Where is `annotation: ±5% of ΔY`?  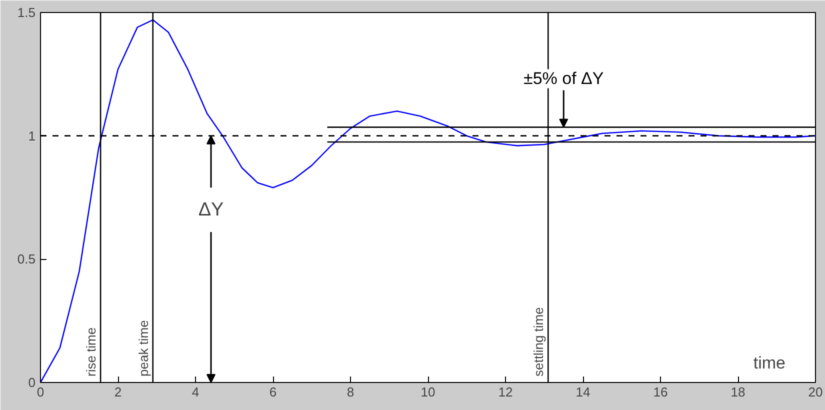 annotation: ±5% of ΔY is located at coordinates (564, 78).